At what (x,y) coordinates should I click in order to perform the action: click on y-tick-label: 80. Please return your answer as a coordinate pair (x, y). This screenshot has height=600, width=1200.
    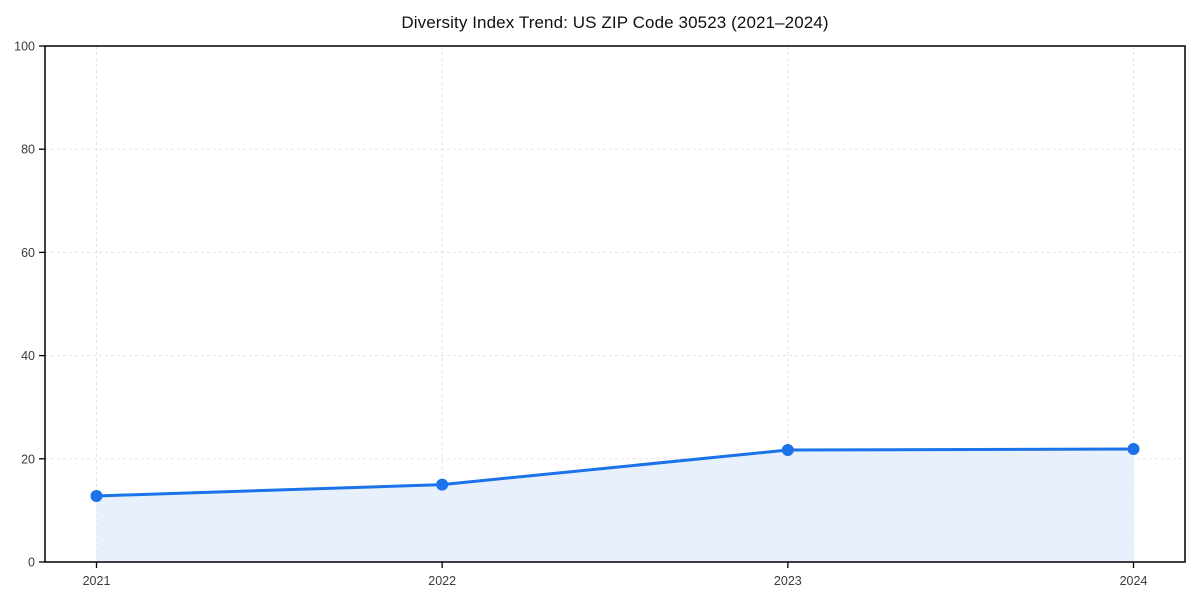
    Looking at the image, I should click on (28, 150).